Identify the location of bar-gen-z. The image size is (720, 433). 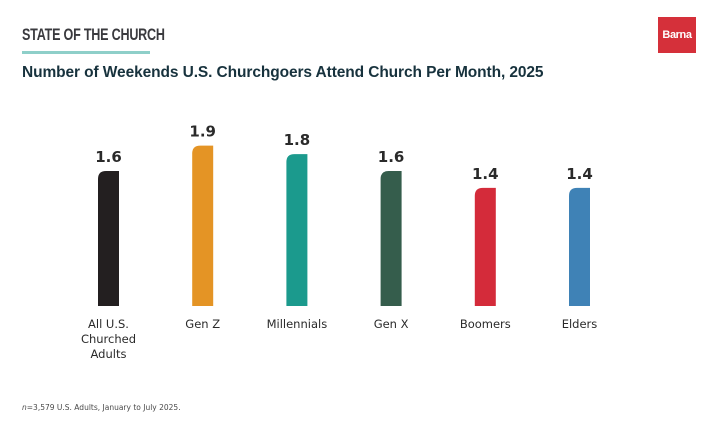
(203, 225).